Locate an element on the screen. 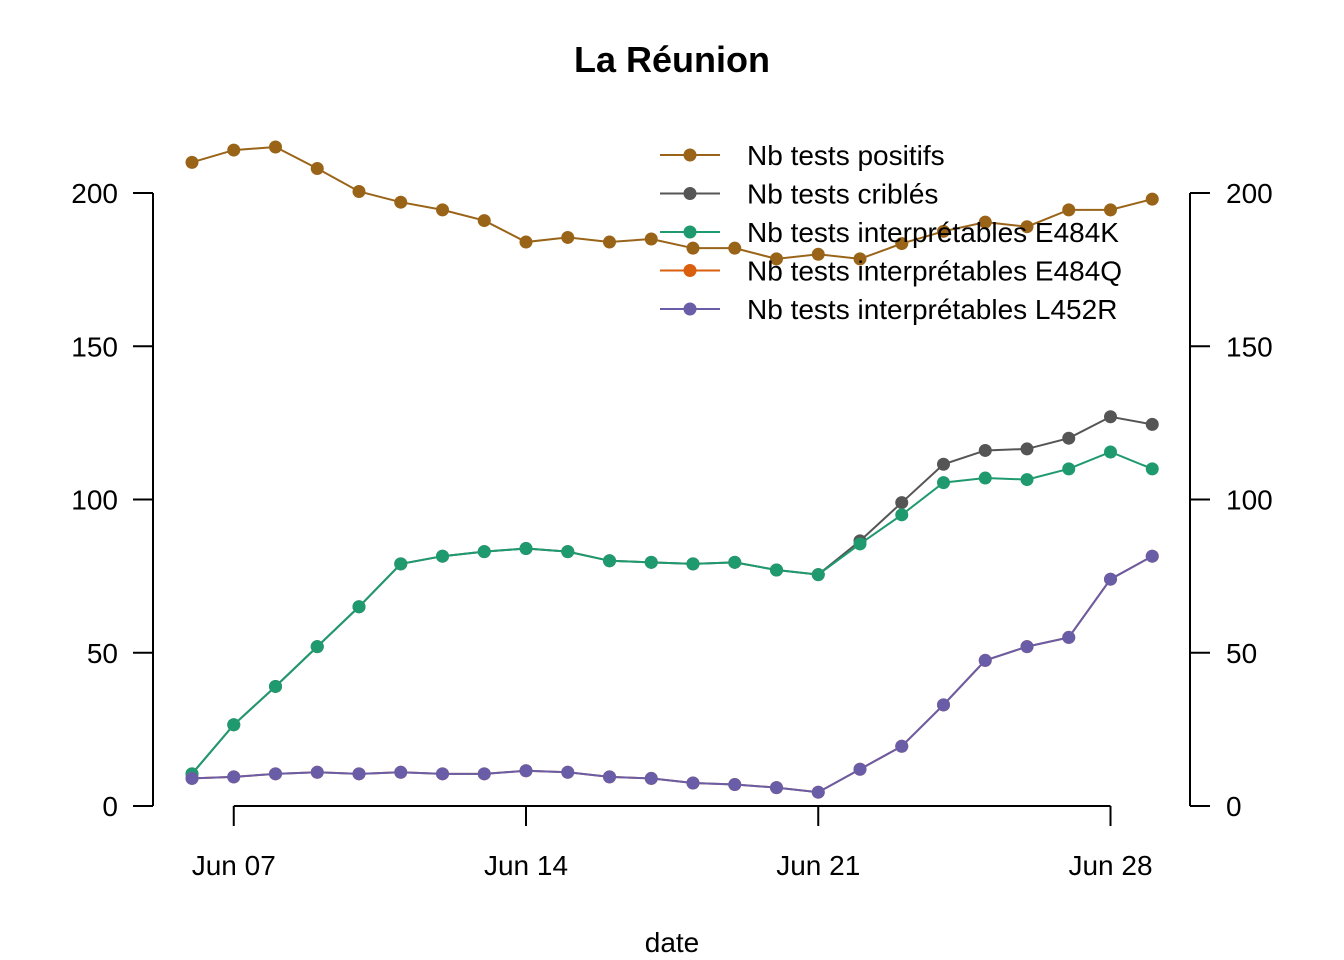 This screenshot has height=960, width=1344. y-tick-label-right: 50 is located at coordinates (1241, 653).